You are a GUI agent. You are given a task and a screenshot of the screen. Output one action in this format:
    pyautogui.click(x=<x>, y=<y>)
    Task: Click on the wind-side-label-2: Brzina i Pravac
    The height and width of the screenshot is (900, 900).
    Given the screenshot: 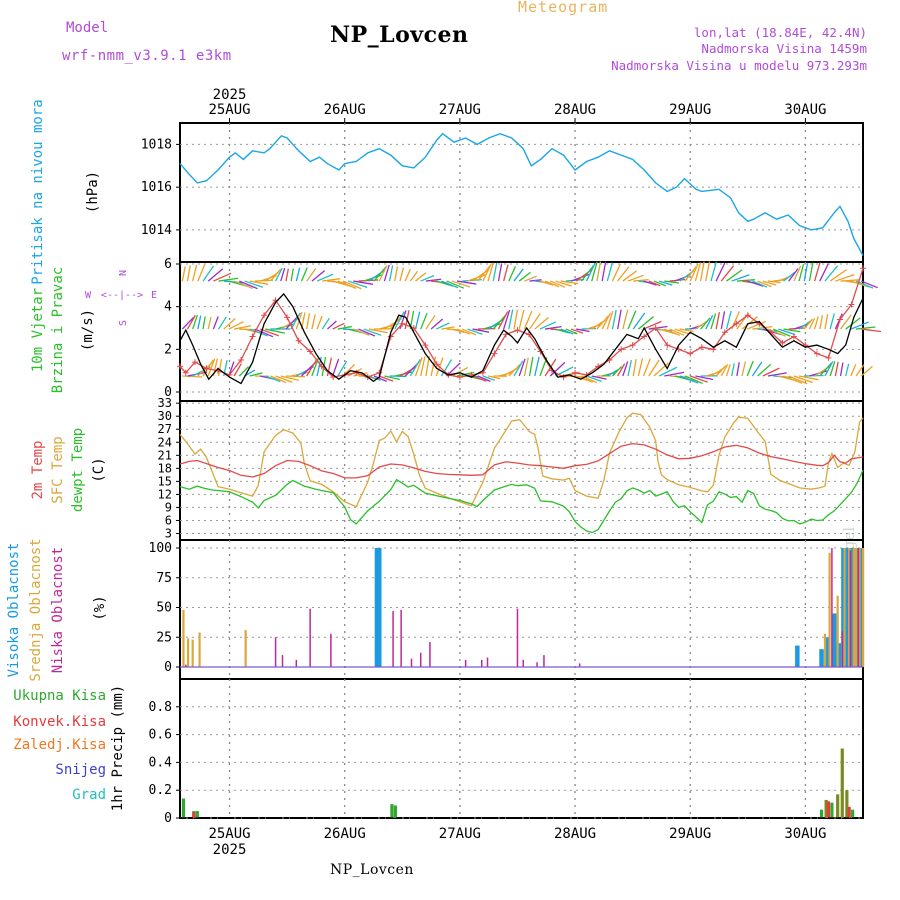 What is the action you would take?
    pyautogui.click(x=58, y=330)
    